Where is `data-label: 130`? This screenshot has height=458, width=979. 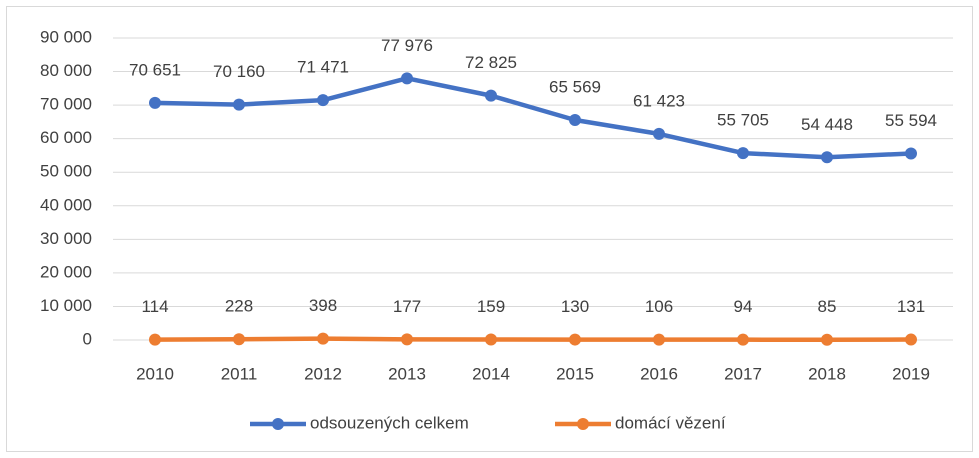
data-label: 130 is located at coordinates (575, 306).